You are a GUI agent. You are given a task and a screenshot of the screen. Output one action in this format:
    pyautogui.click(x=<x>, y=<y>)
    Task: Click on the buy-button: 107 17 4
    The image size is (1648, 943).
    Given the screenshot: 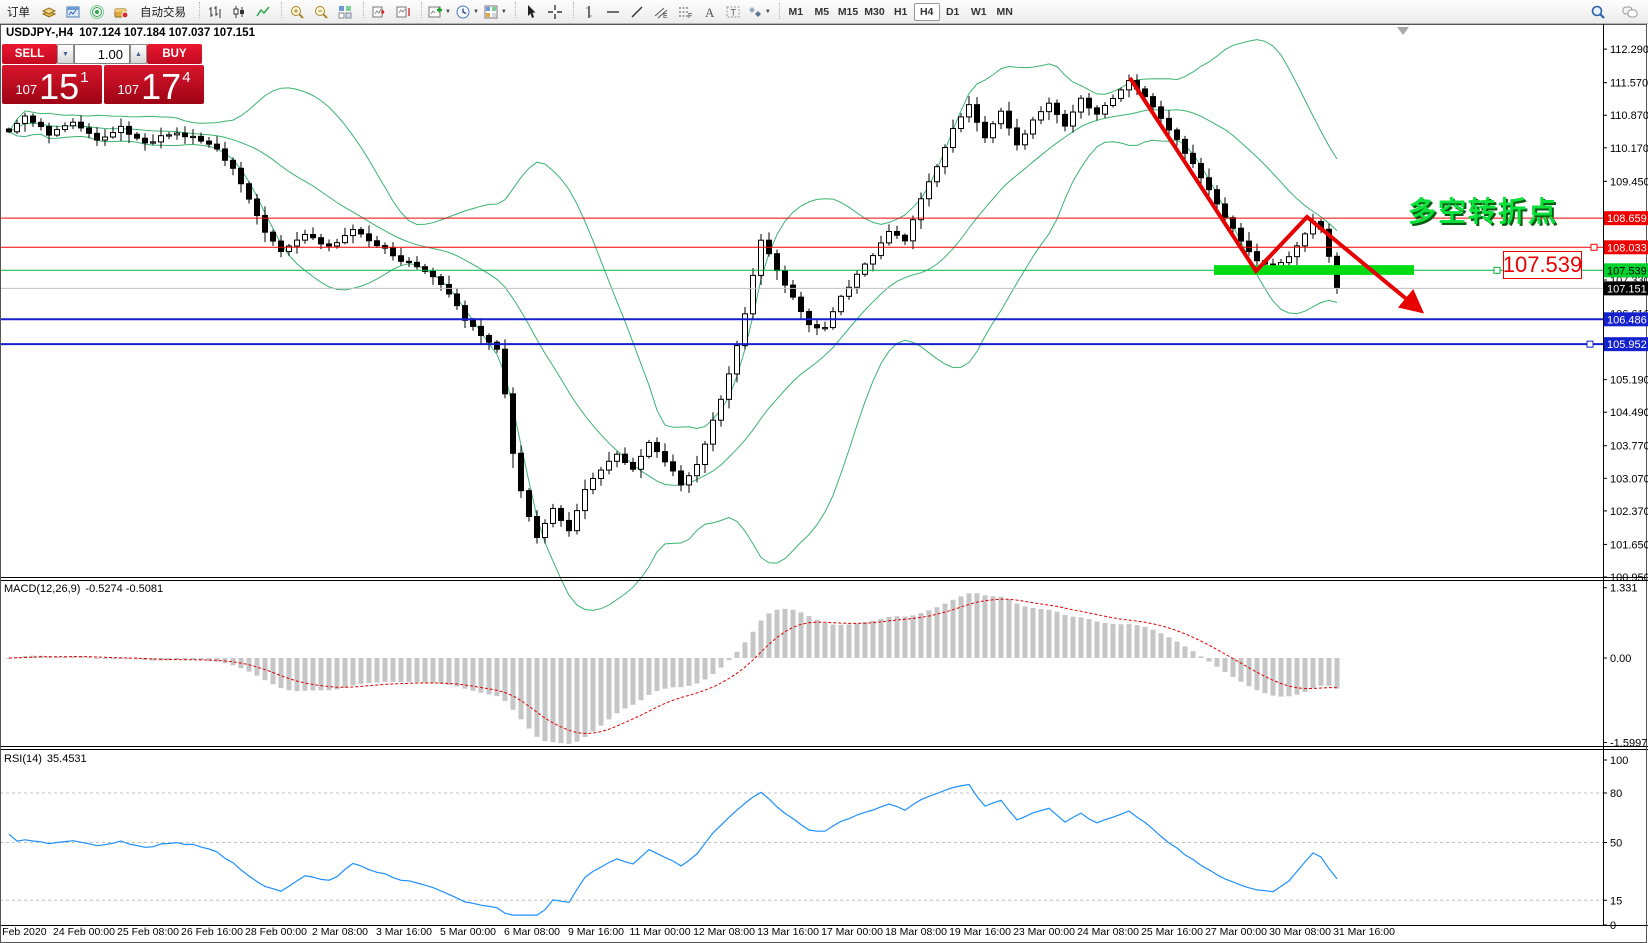 What is the action you would take?
    pyautogui.click(x=154, y=85)
    